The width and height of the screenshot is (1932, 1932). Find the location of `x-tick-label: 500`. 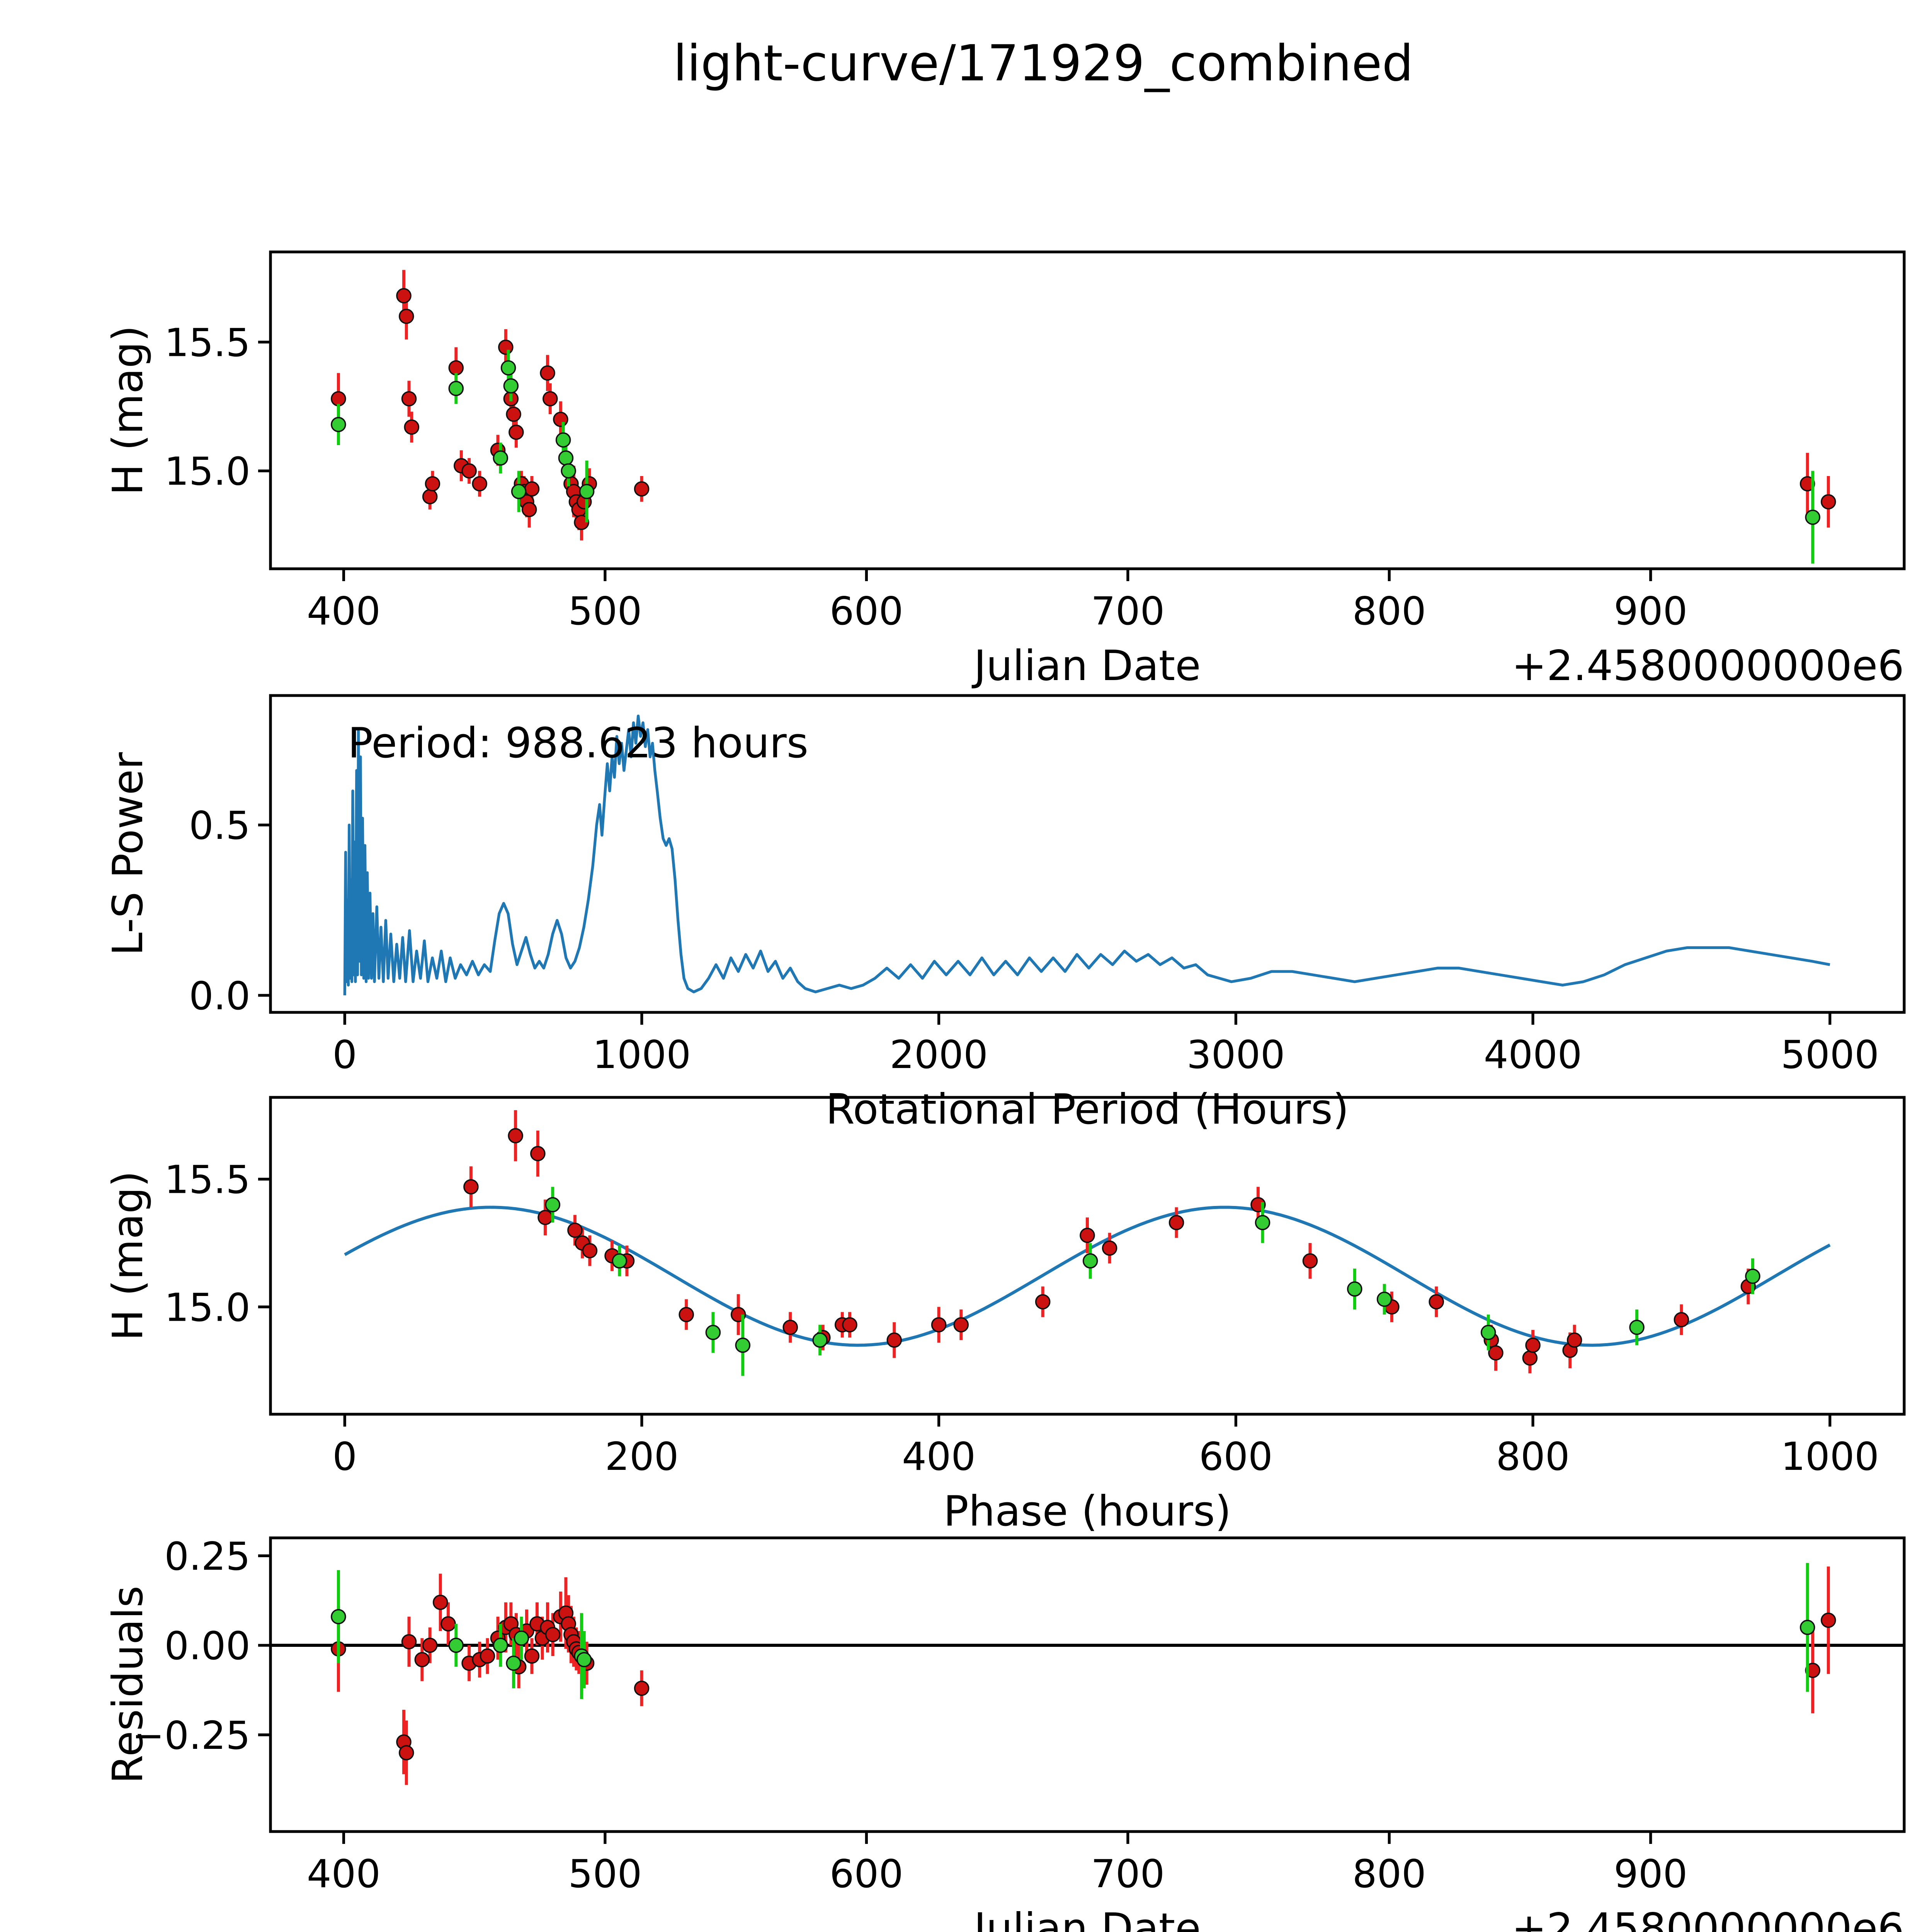

x-tick-label: 500 is located at coordinates (605, 611).